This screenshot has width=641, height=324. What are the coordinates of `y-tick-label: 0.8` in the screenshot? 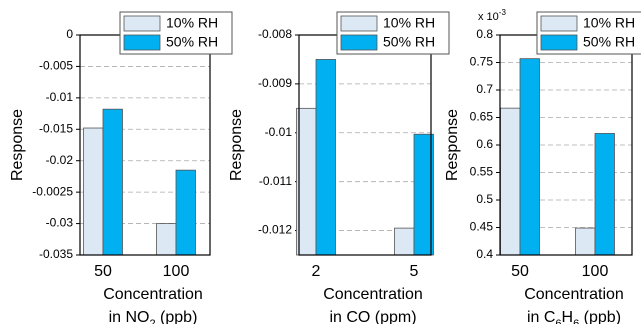 It's located at (484, 34).